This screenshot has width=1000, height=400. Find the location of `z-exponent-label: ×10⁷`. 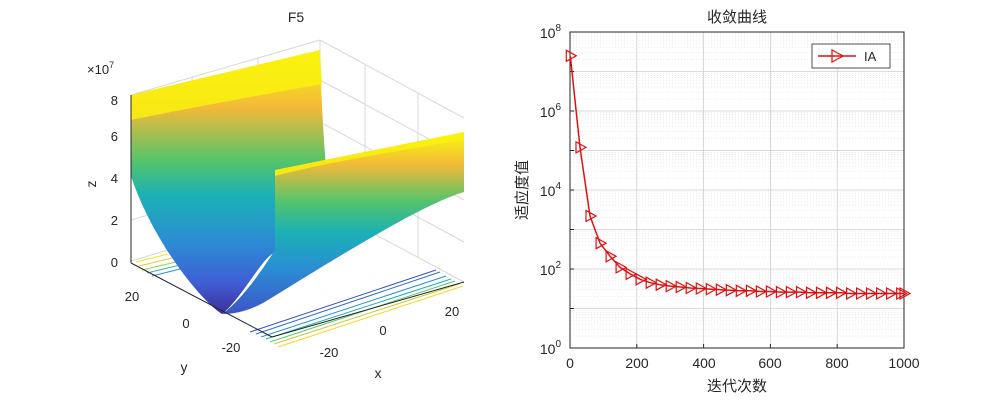

z-exponent-label: ×10⁷ is located at coordinates (100, 68).